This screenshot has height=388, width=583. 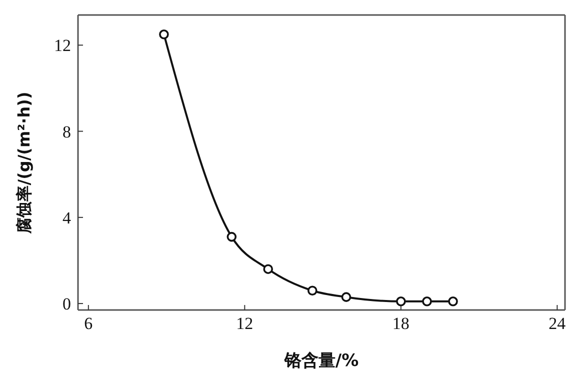 I want to click on y-tick-label: 12, so click(x=62, y=46).